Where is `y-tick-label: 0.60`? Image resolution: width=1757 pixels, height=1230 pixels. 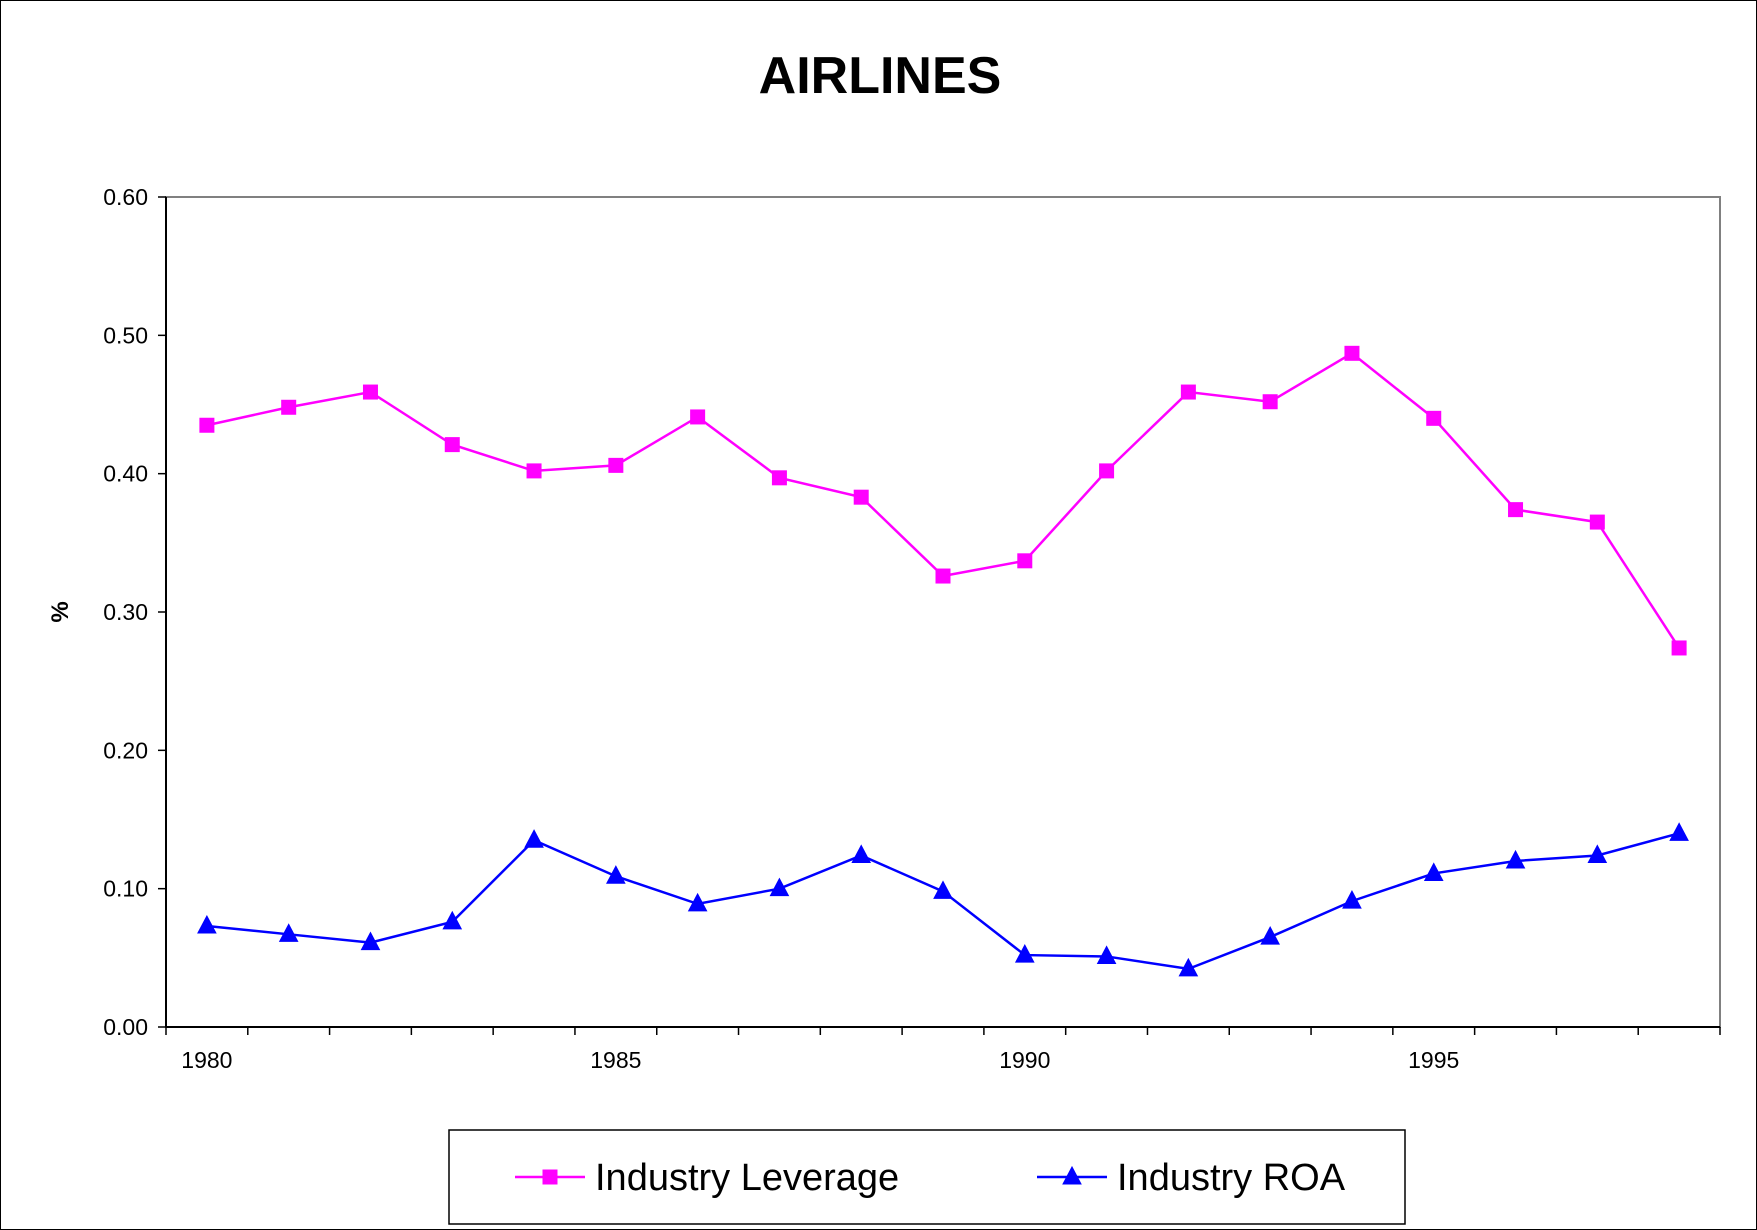 y-tick-label: 0.60 is located at coordinates (125, 197).